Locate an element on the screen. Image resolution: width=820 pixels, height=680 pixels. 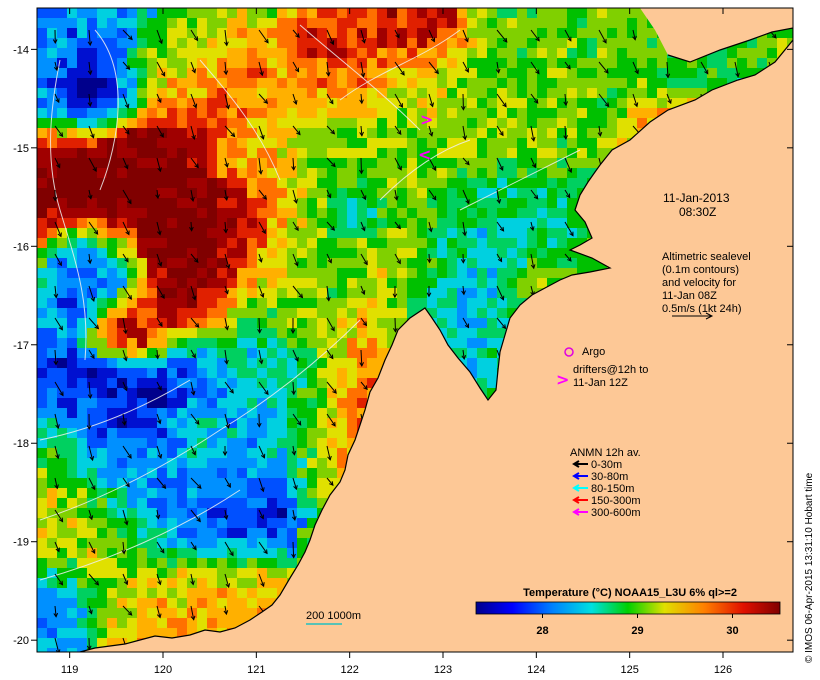
colorbar-tick-label: 28 is located at coordinates (542, 631).